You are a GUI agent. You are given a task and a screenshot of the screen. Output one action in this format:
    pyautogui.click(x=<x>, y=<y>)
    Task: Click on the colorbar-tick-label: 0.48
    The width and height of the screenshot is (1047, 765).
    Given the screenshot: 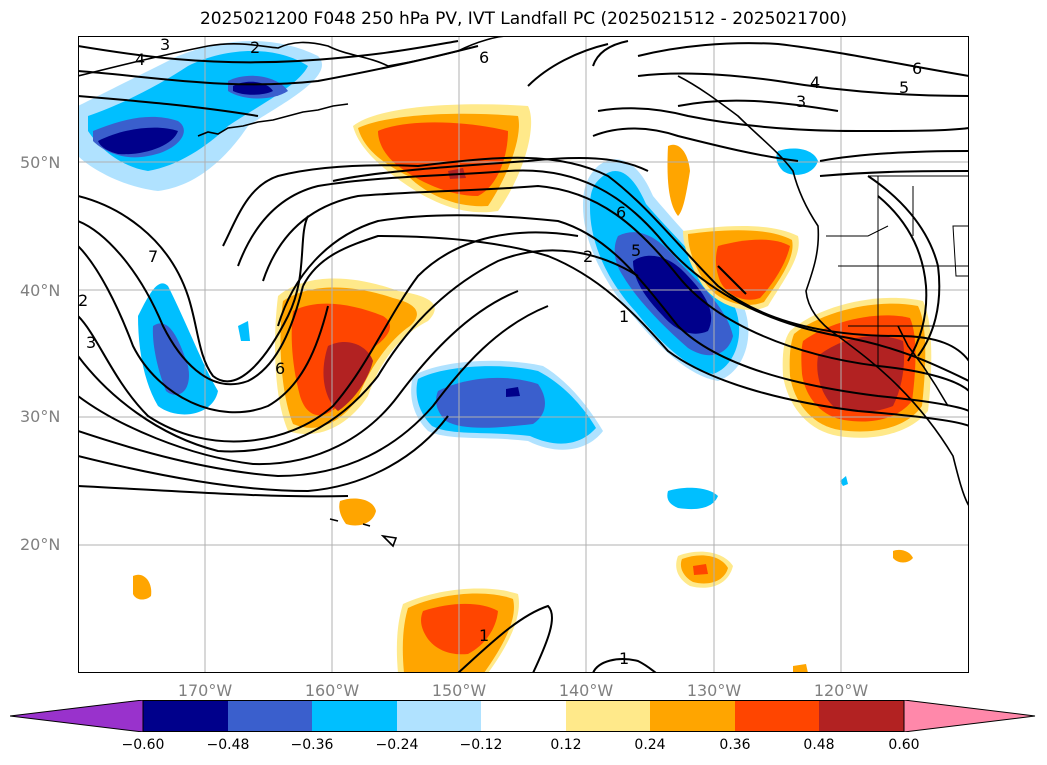 What is the action you would take?
    pyautogui.click(x=819, y=745)
    